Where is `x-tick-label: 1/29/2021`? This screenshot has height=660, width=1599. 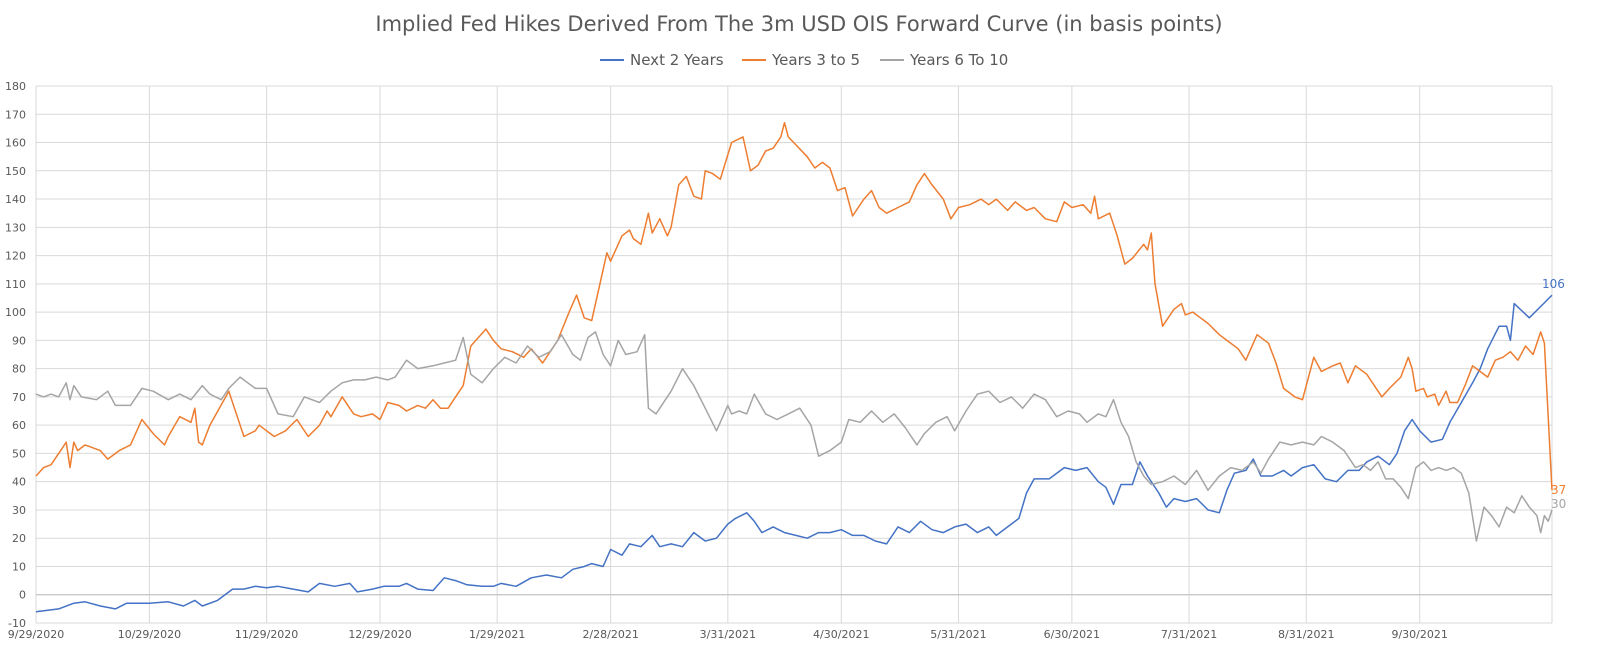
x-tick-label: 1/29/2021 is located at coordinates (497, 634).